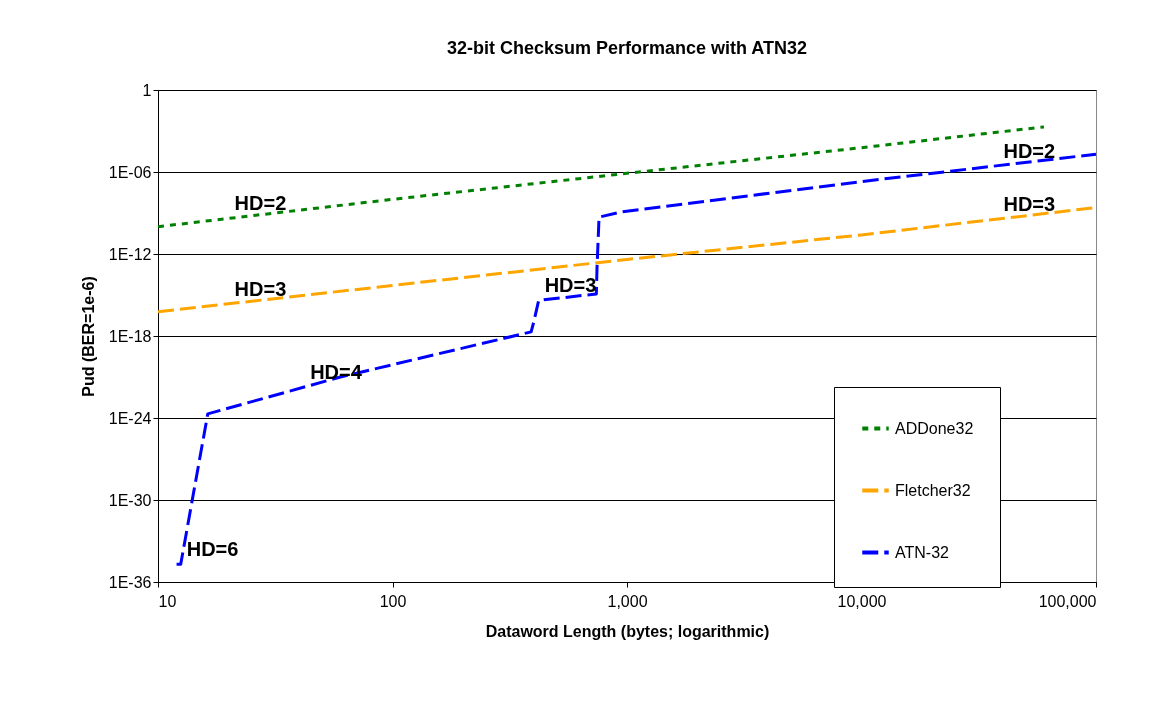 The image size is (1169, 706). I want to click on y-tick-label: 1E-18, so click(130, 336).